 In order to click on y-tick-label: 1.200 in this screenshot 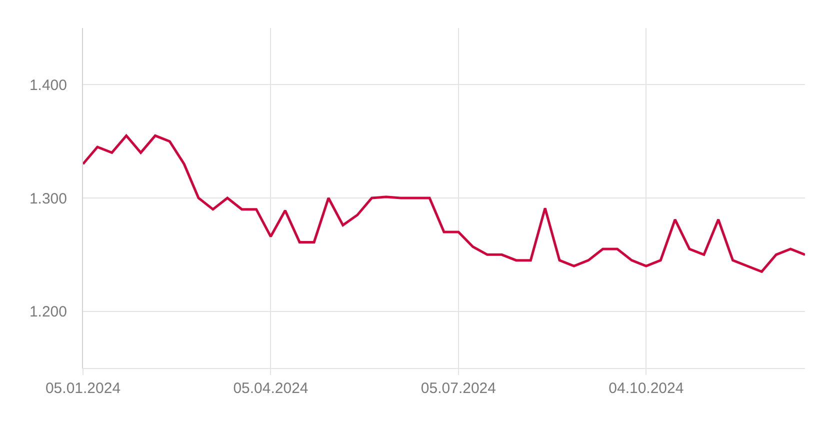, I will do `click(48, 312)`.